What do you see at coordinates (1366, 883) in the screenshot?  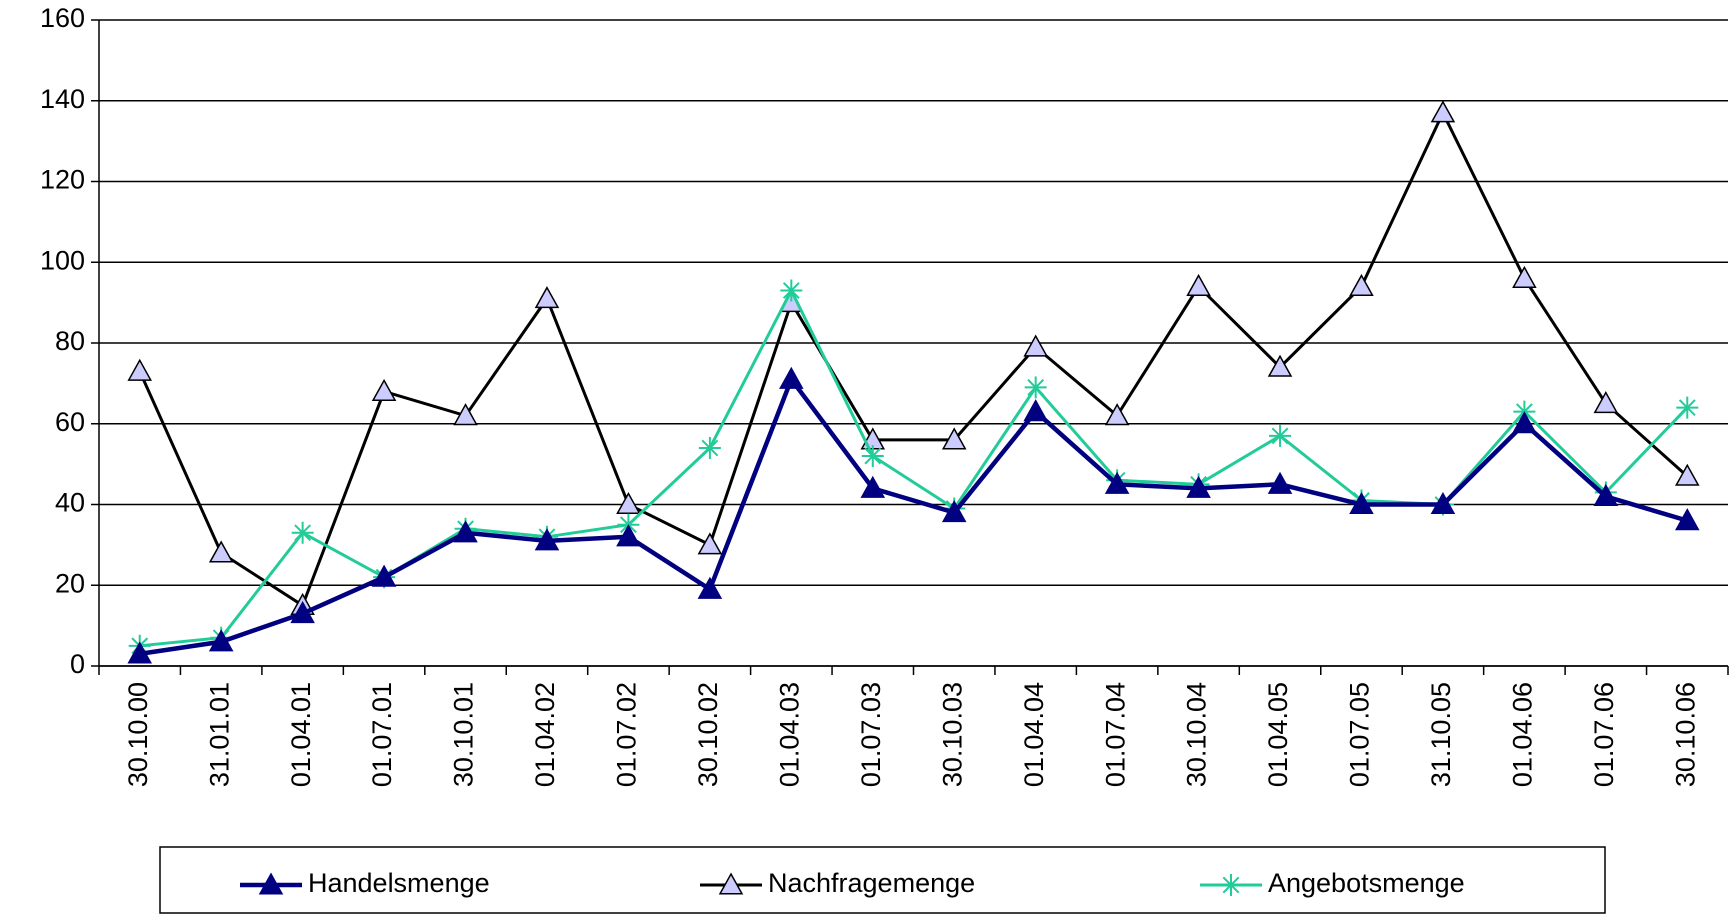 I see `legend-label: Angebotsmenge` at bounding box center [1366, 883].